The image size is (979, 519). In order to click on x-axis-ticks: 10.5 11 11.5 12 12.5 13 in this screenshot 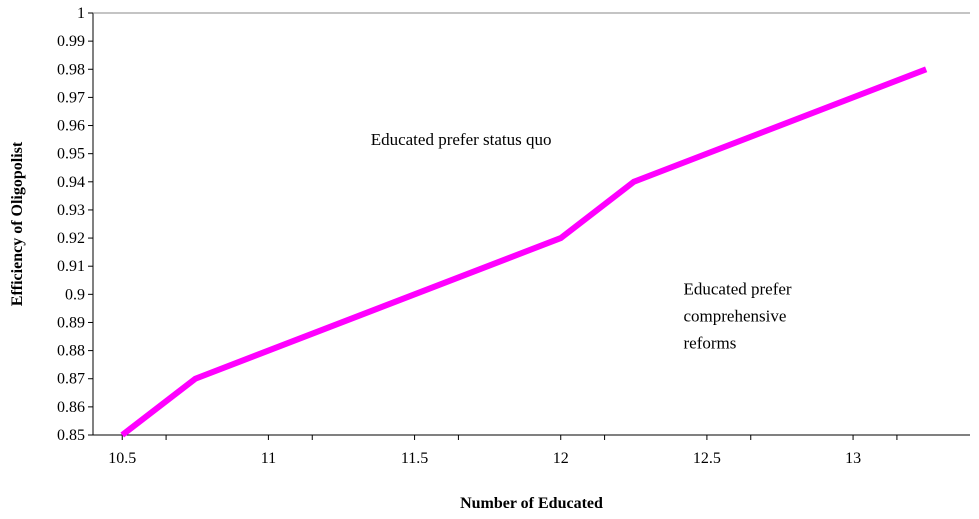, I will do `click(503, 451)`.